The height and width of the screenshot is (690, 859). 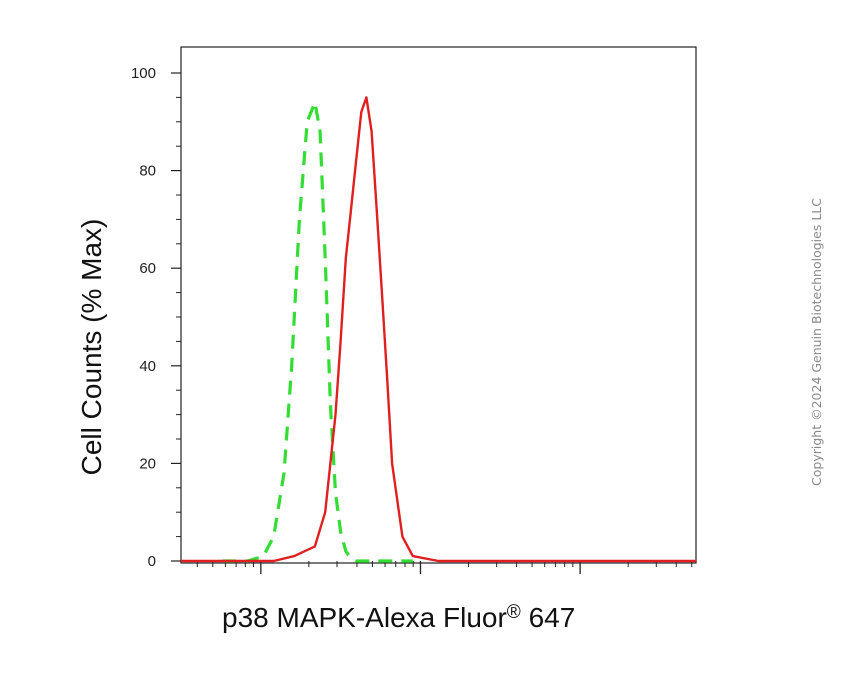 What do you see at coordinates (317, 331) in the screenshot?
I see `series-line-dashed` at bounding box center [317, 331].